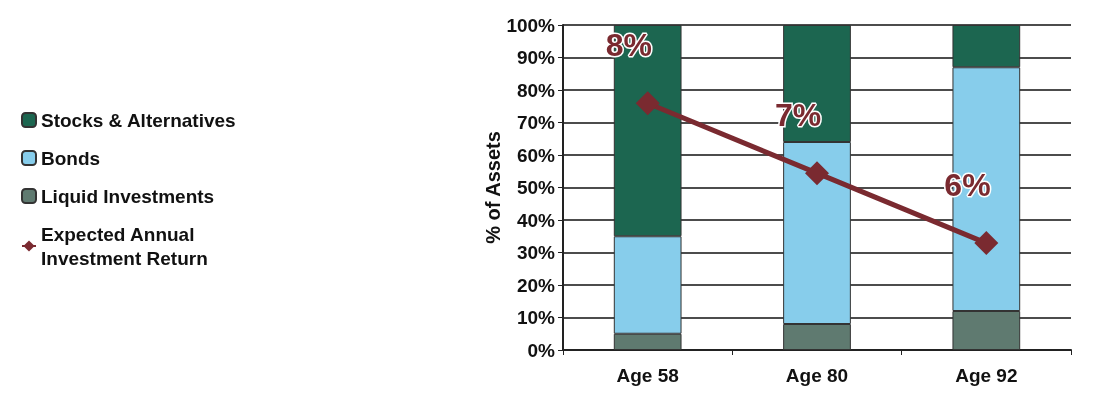  What do you see at coordinates (536, 155) in the screenshot?
I see `y-tick-label: 60%` at bounding box center [536, 155].